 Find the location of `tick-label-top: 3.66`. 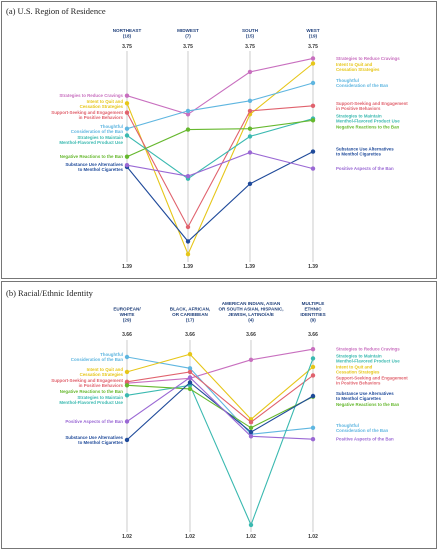

tick-label-top: 3.66 is located at coordinates (251, 335).